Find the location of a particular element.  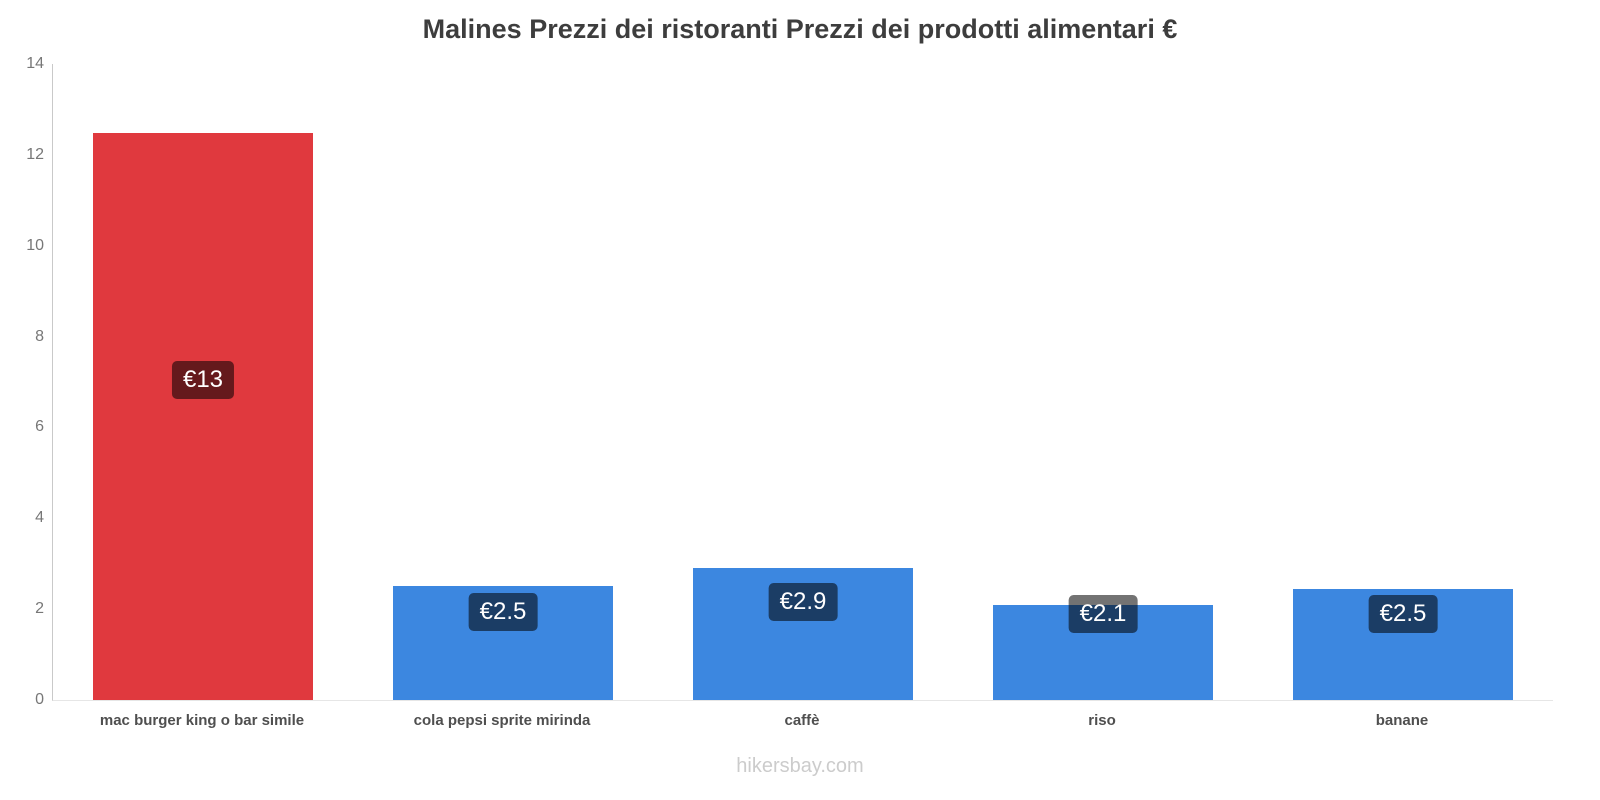

bar: €2.1 is located at coordinates (1103, 647).